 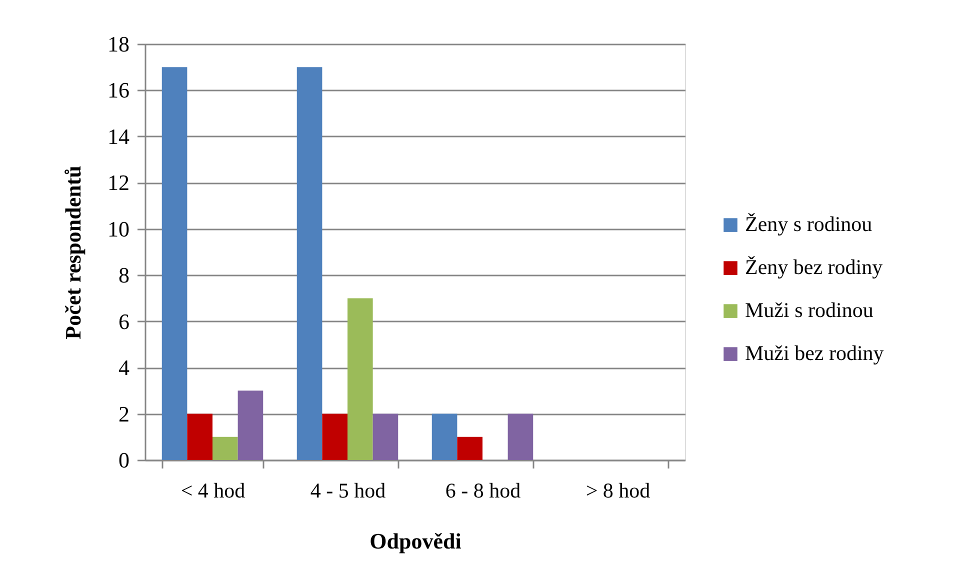 What do you see at coordinates (124, 367) in the screenshot?
I see `y-tick-label: 4` at bounding box center [124, 367].